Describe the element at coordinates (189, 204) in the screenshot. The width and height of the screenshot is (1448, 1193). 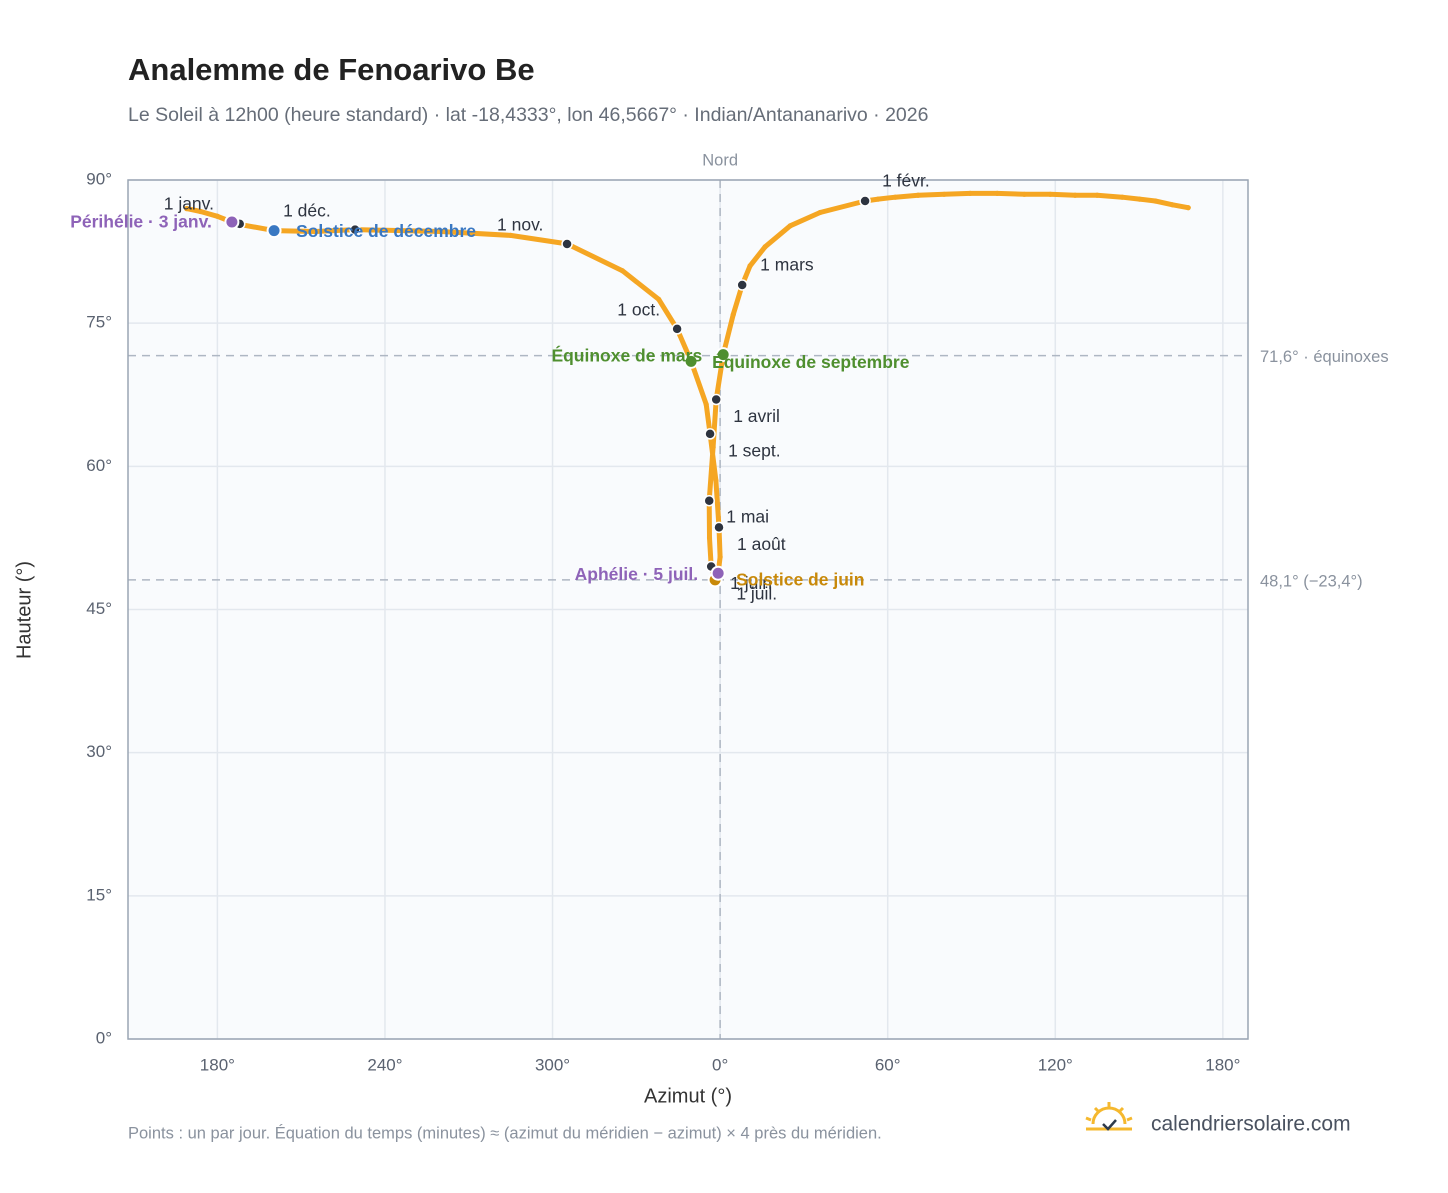
I see `month-label: 1 janv.` at that location.